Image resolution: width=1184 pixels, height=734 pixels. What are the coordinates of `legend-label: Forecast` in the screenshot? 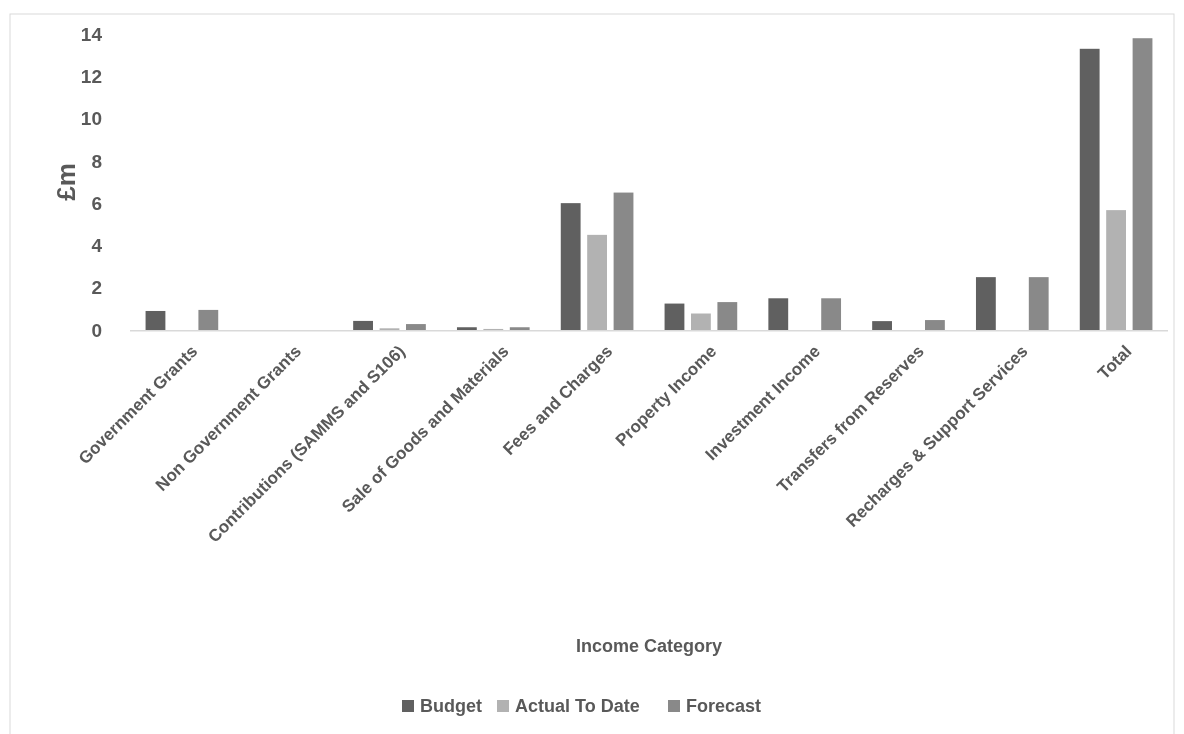 It's located at (724, 706).